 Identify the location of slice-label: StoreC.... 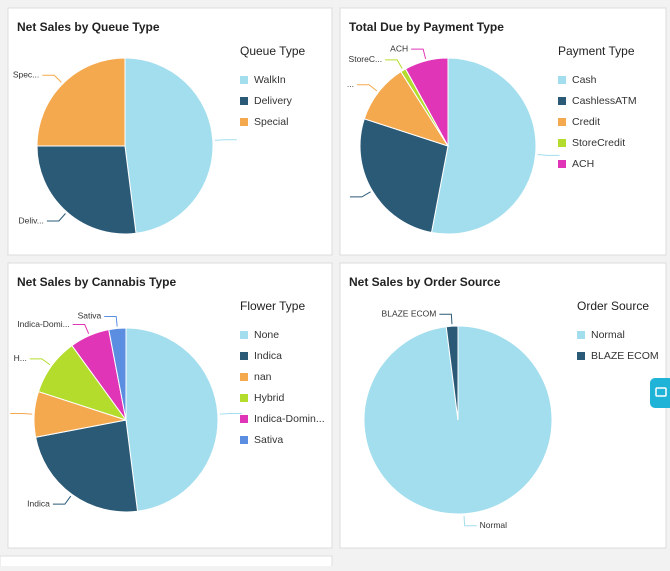
(366, 59).